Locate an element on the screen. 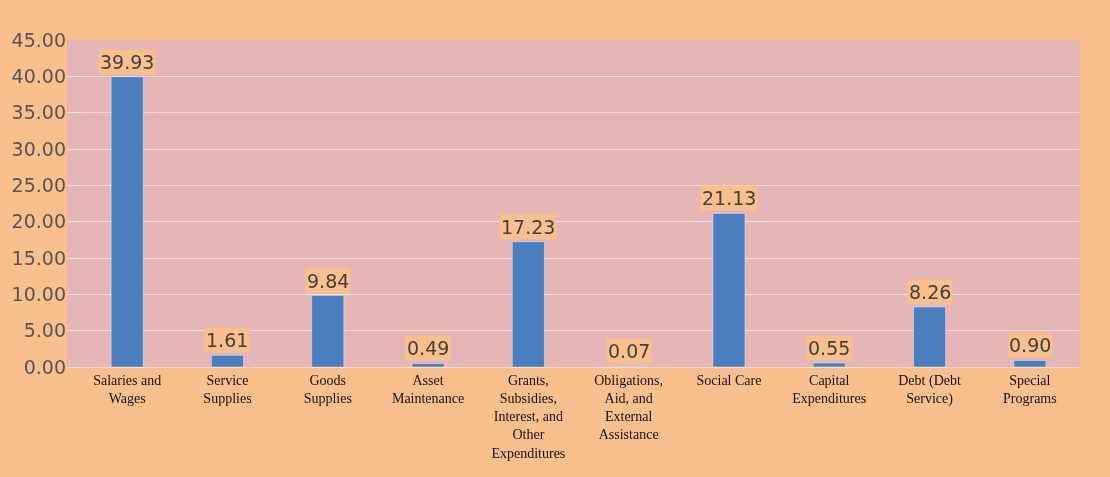 The height and width of the screenshot is (477, 1110). data-label: 9.84 is located at coordinates (328, 281).